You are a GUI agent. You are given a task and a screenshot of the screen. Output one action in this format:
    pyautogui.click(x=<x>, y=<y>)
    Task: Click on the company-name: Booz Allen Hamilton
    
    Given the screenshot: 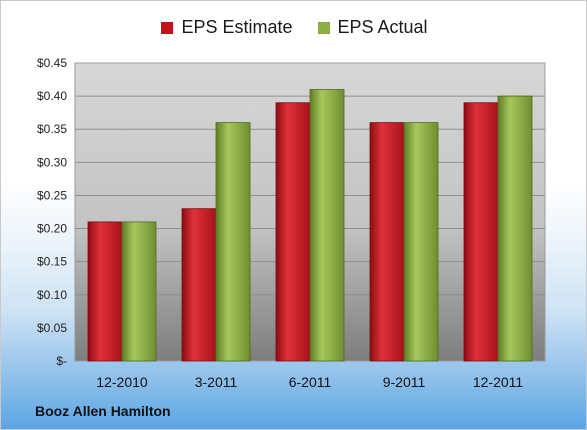 What is the action you would take?
    pyautogui.click(x=103, y=411)
    